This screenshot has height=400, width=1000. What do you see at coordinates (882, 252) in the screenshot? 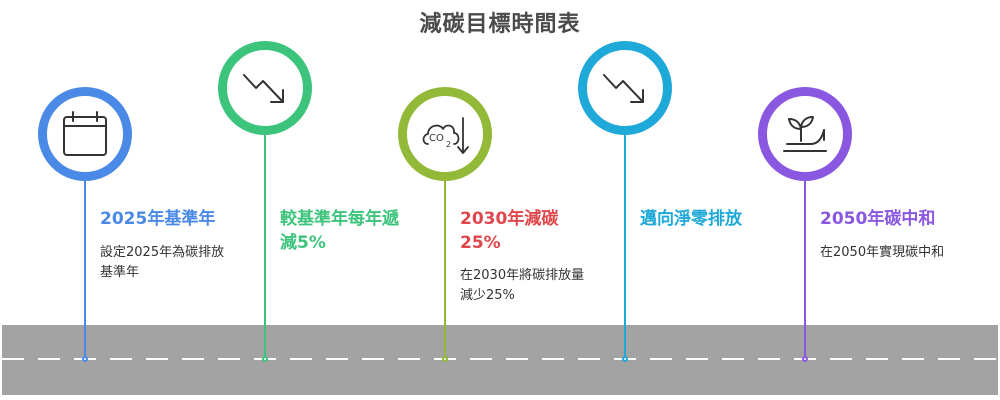
I see `milestone-5-description: 在2050年實現碳中和` at bounding box center [882, 252].